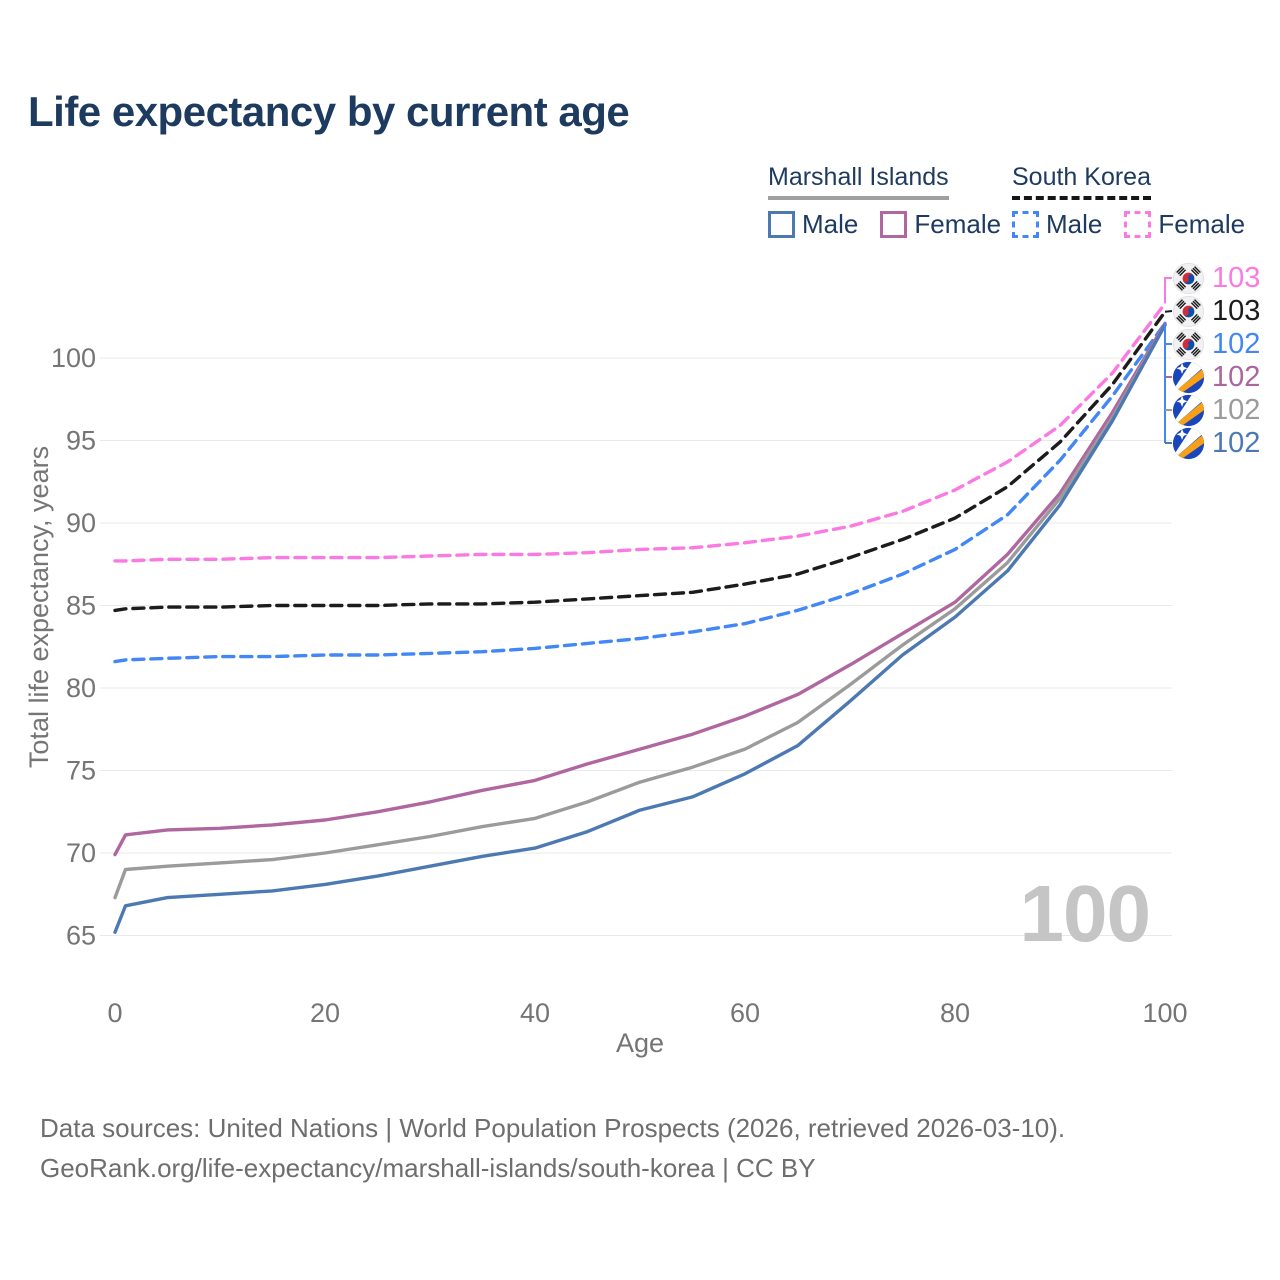  Describe the element at coordinates (1081, 181) in the screenshot. I see `legend-group-title: South Korea` at that location.